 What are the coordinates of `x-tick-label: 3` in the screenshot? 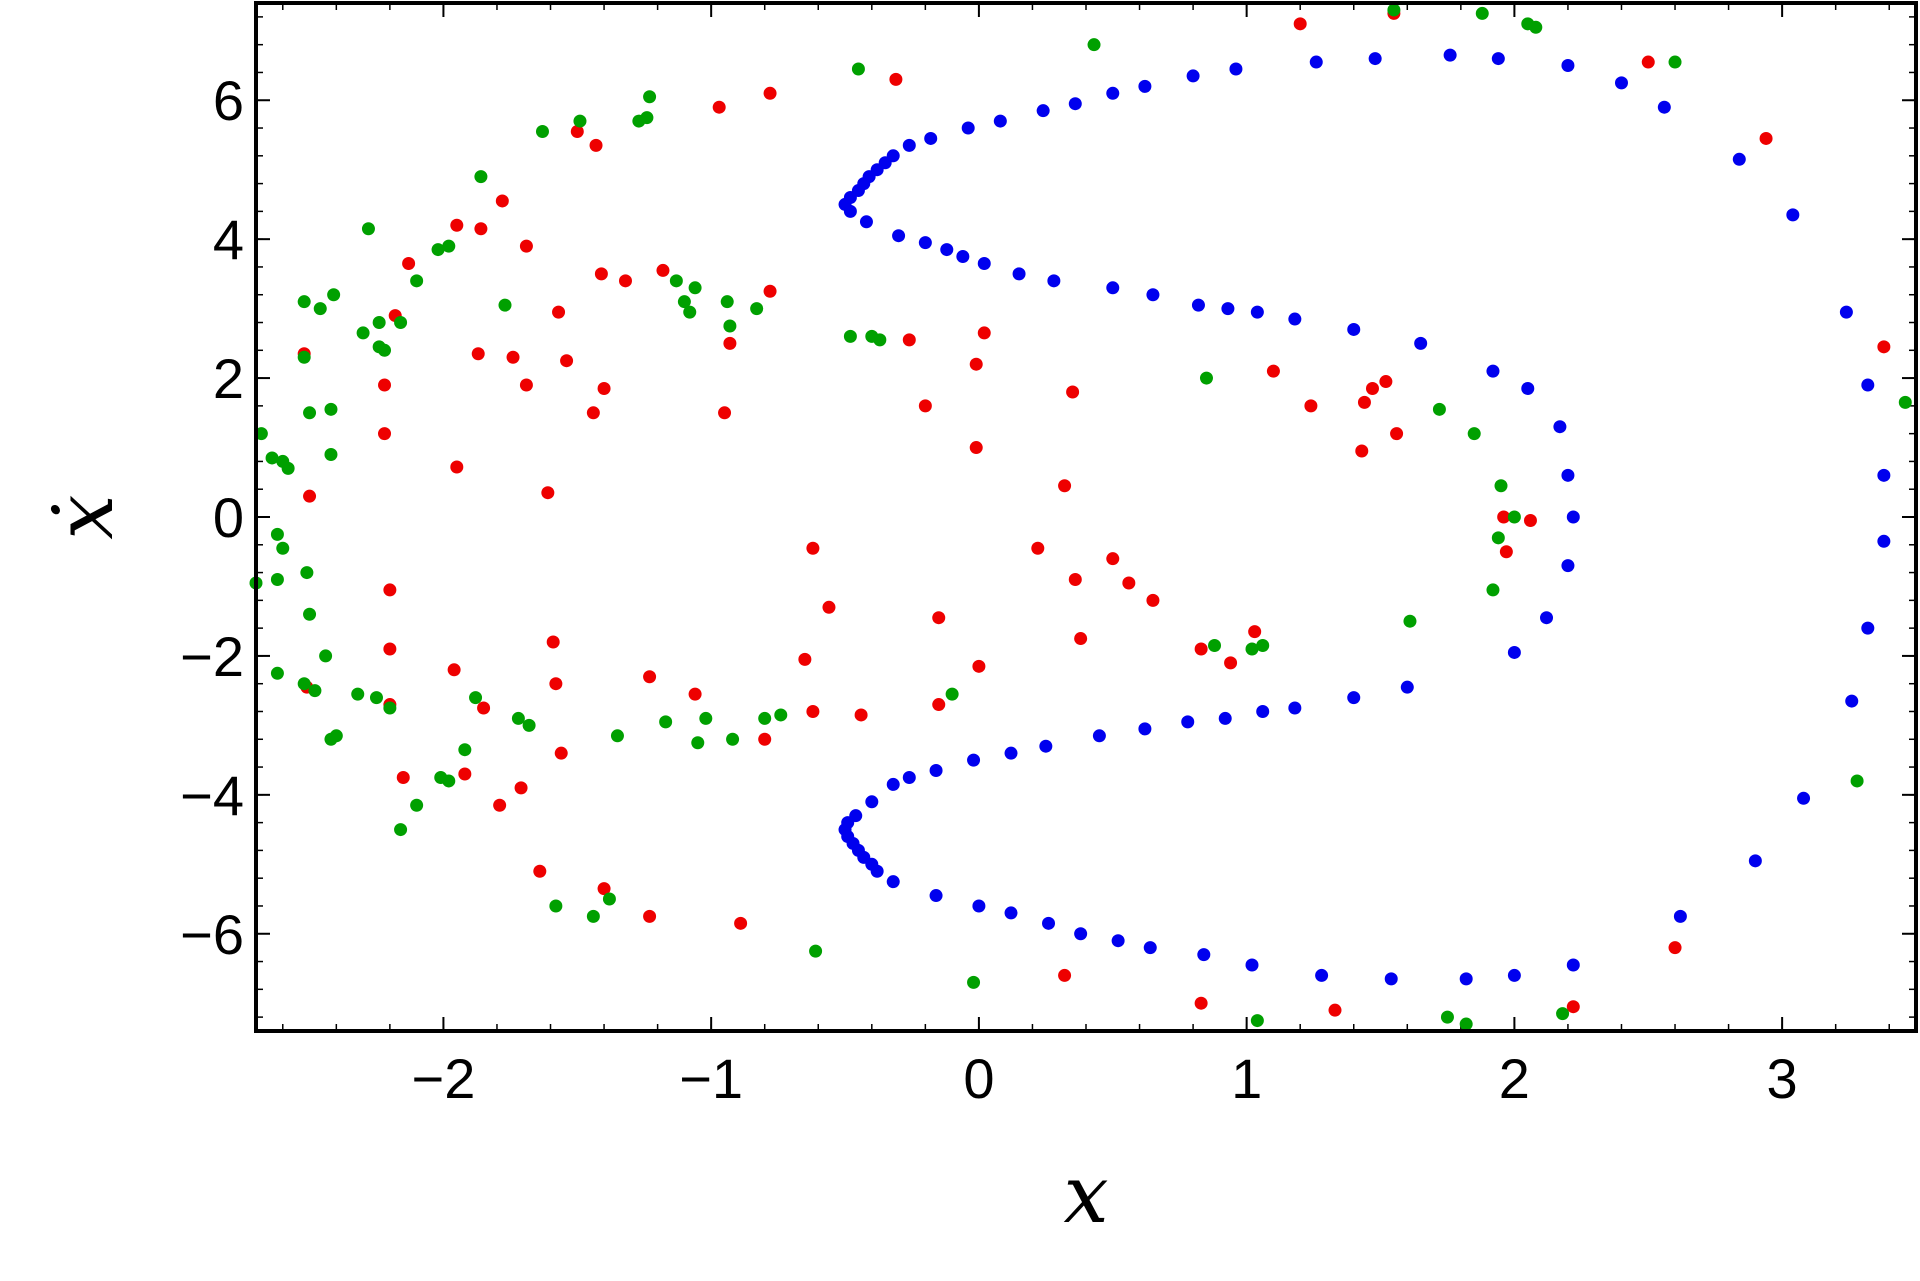 It's located at (1782, 1078).